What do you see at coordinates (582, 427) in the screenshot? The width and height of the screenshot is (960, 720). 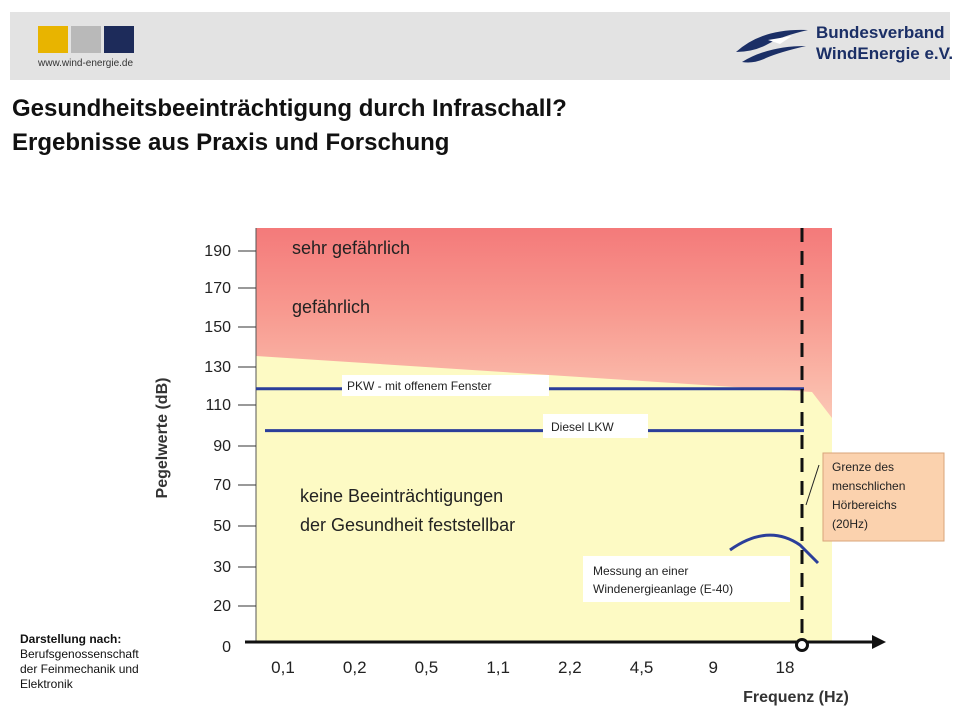 I see `reference-label-diesel-lkw: Diesel LKW` at bounding box center [582, 427].